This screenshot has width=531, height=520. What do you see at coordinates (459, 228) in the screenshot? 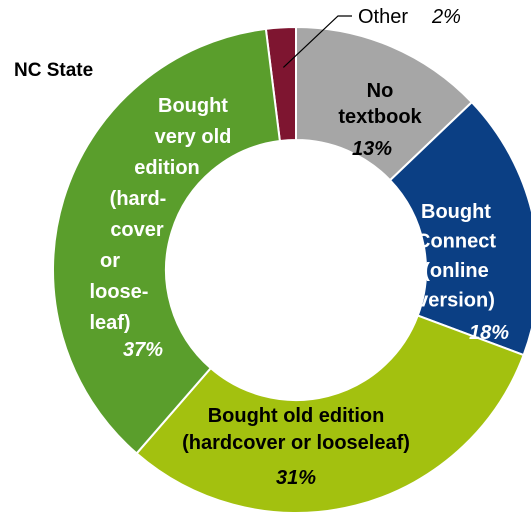
I see `donut-slice-bought-connect-online-version` at bounding box center [459, 228].